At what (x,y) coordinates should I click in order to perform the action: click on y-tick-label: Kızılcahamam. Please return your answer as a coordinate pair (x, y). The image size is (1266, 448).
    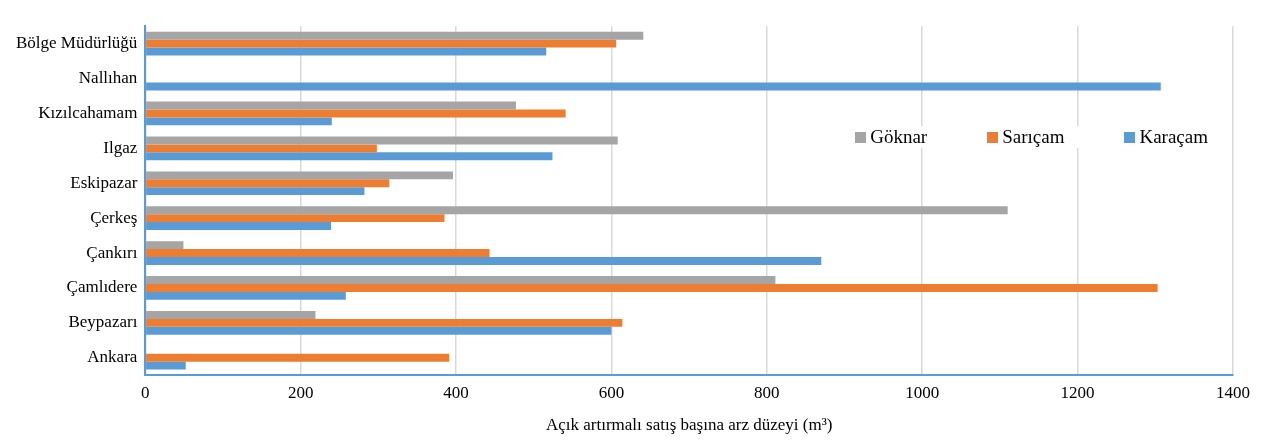
    Looking at the image, I should click on (88, 112).